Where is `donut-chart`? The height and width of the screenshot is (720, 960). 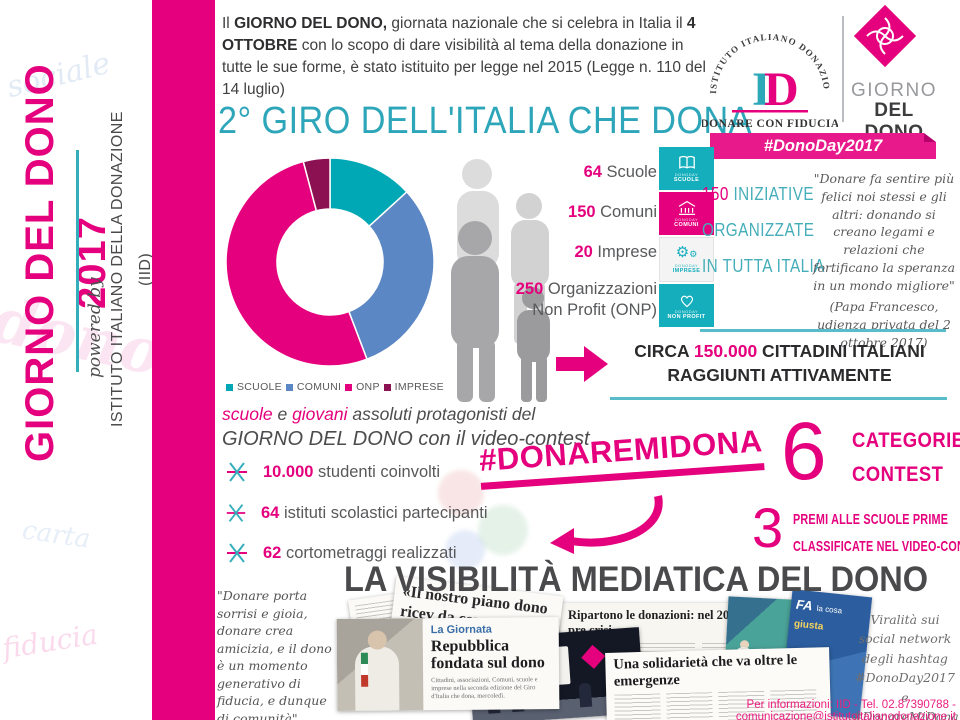 donut-chart is located at coordinates (330, 262).